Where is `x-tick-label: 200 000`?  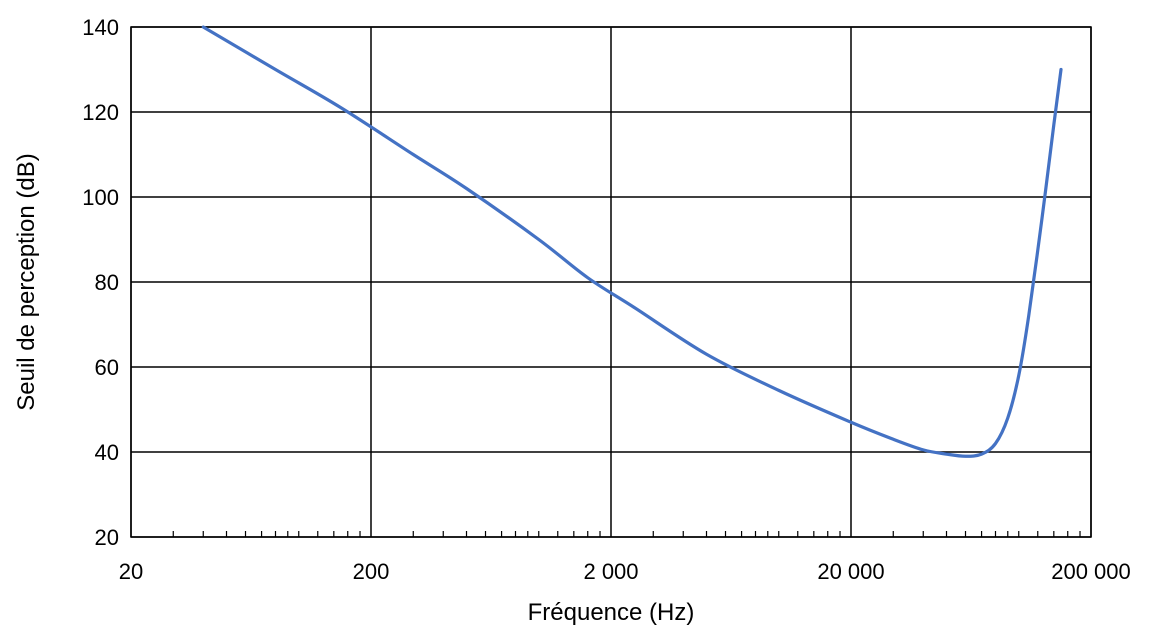
x-tick-label: 200 000 is located at coordinates (1091, 571).